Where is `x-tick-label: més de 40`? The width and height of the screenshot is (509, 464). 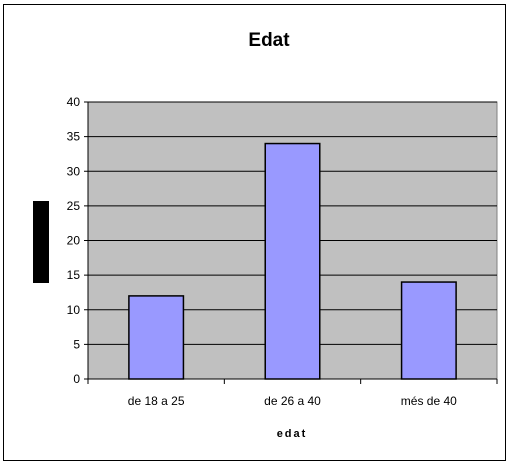 x-tick-label: més de 40 is located at coordinates (429, 401).